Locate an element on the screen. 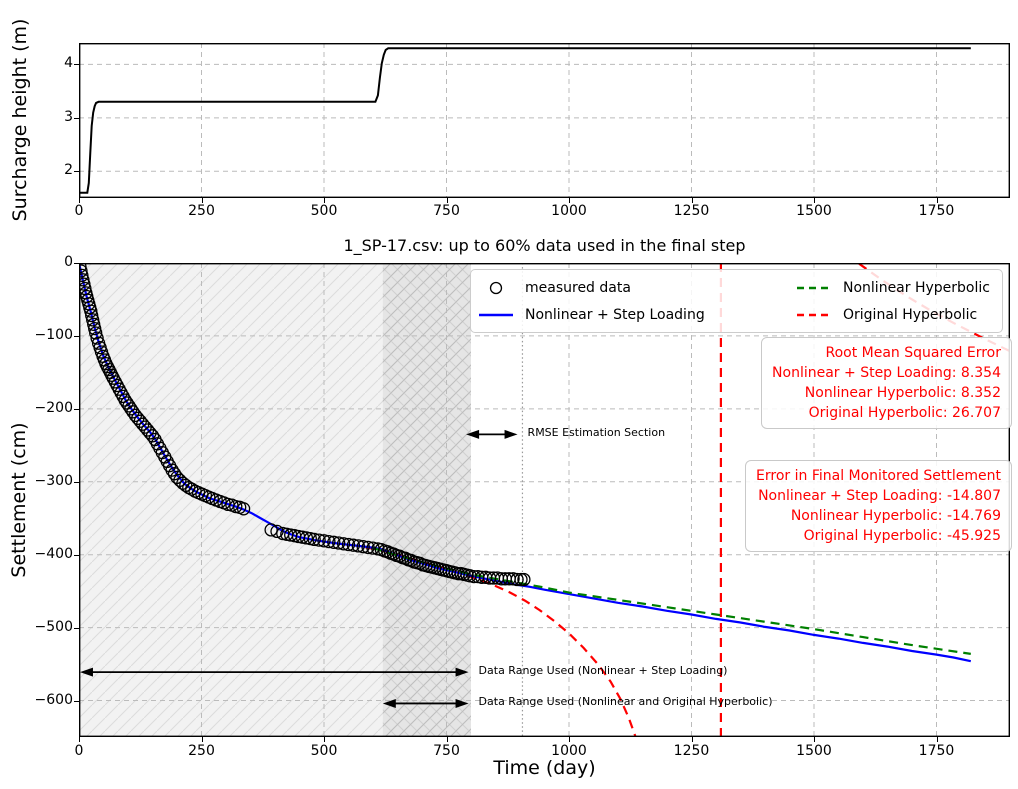 The width and height of the screenshot is (1018, 789). error-box-line: Nonlinear + Step Loading: -14.807 is located at coordinates (879, 496).